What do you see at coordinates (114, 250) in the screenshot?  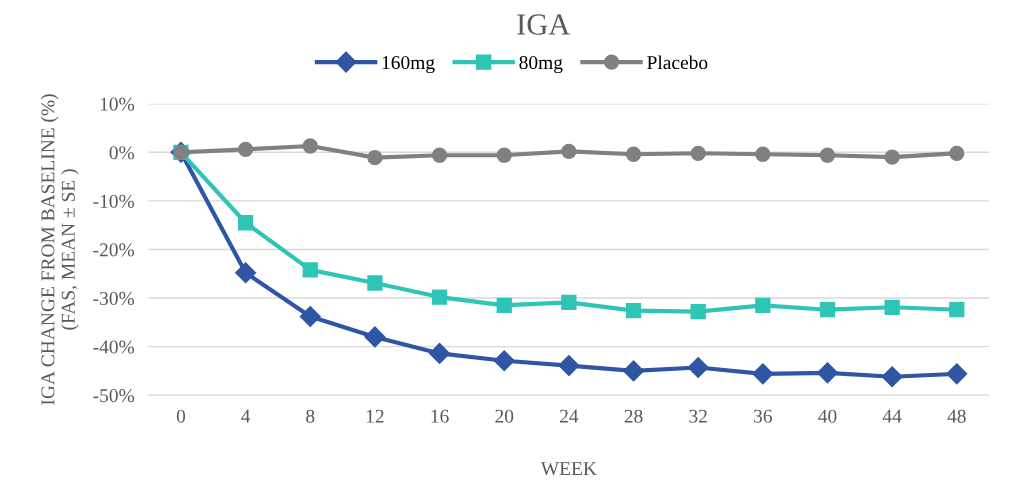 I see `y-tick-label: -20%` at bounding box center [114, 250].